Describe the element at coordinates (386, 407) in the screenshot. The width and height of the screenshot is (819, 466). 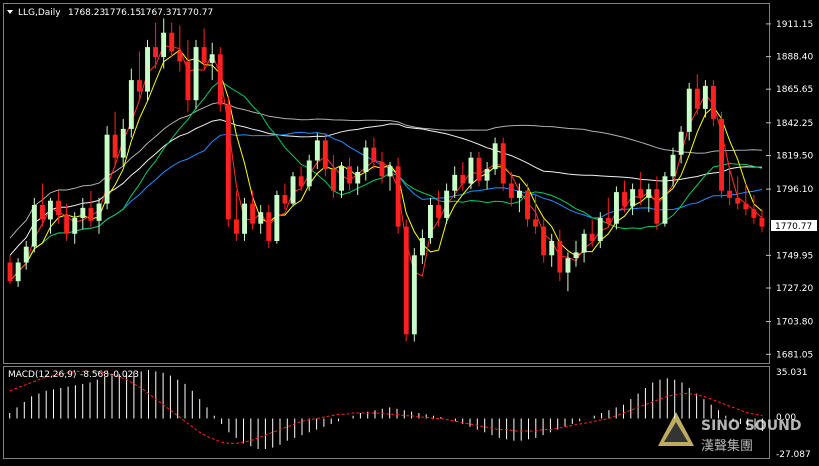
I see `macd-signal-line` at that location.